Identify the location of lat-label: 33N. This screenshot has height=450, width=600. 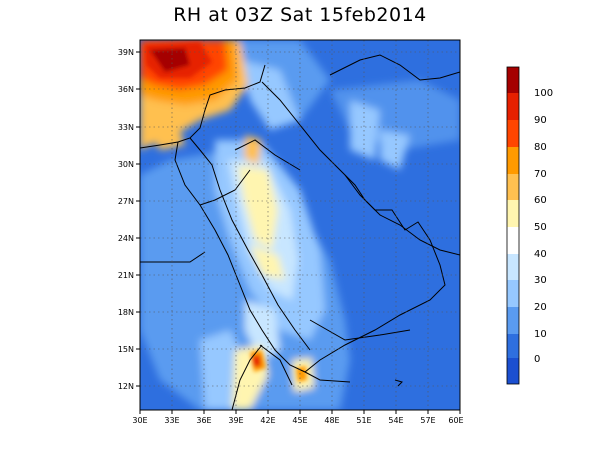
(126, 127).